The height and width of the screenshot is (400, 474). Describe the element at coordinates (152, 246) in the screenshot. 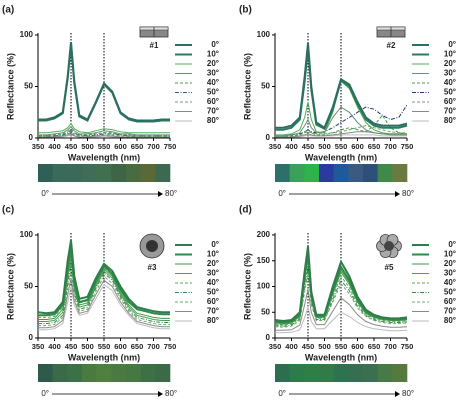

I see `inset-icon` at that location.